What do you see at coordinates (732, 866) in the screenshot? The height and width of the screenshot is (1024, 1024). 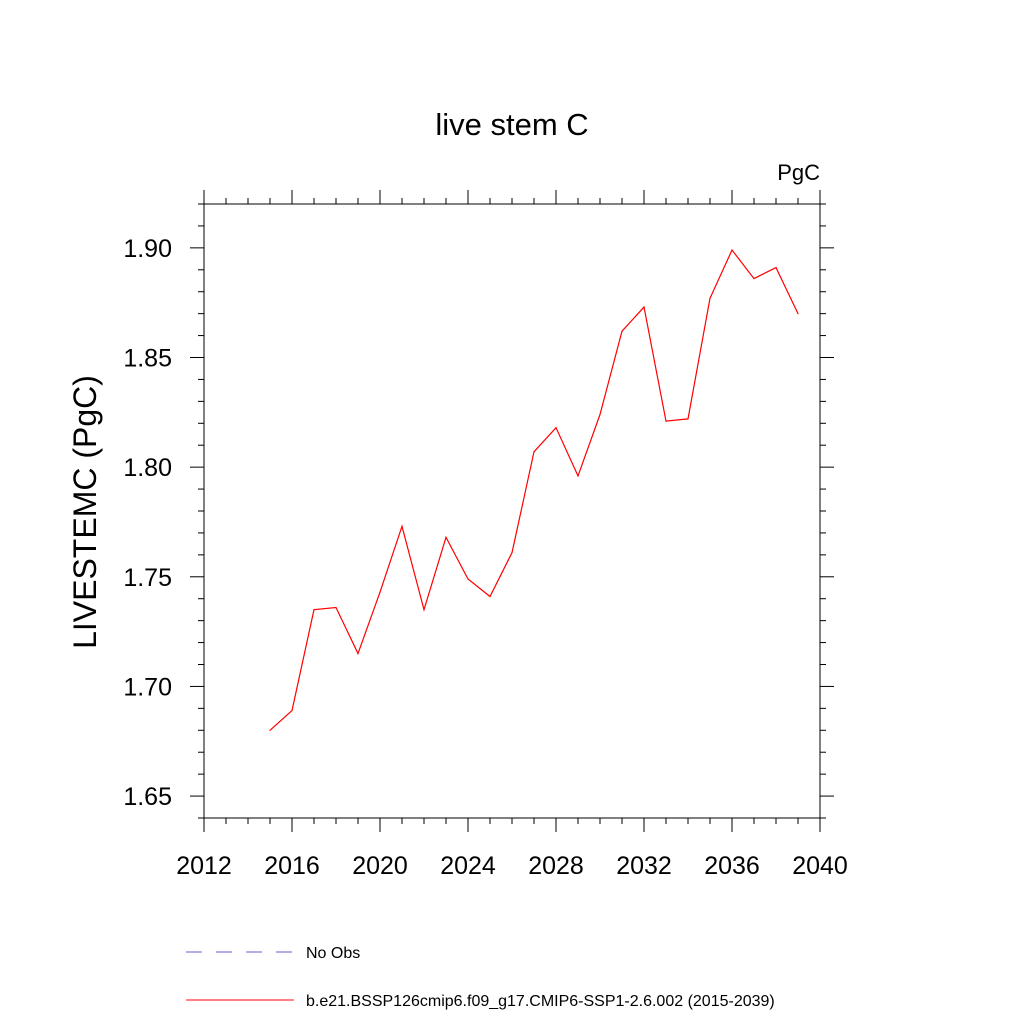 I see `x-tick-label: 2036` at bounding box center [732, 866].